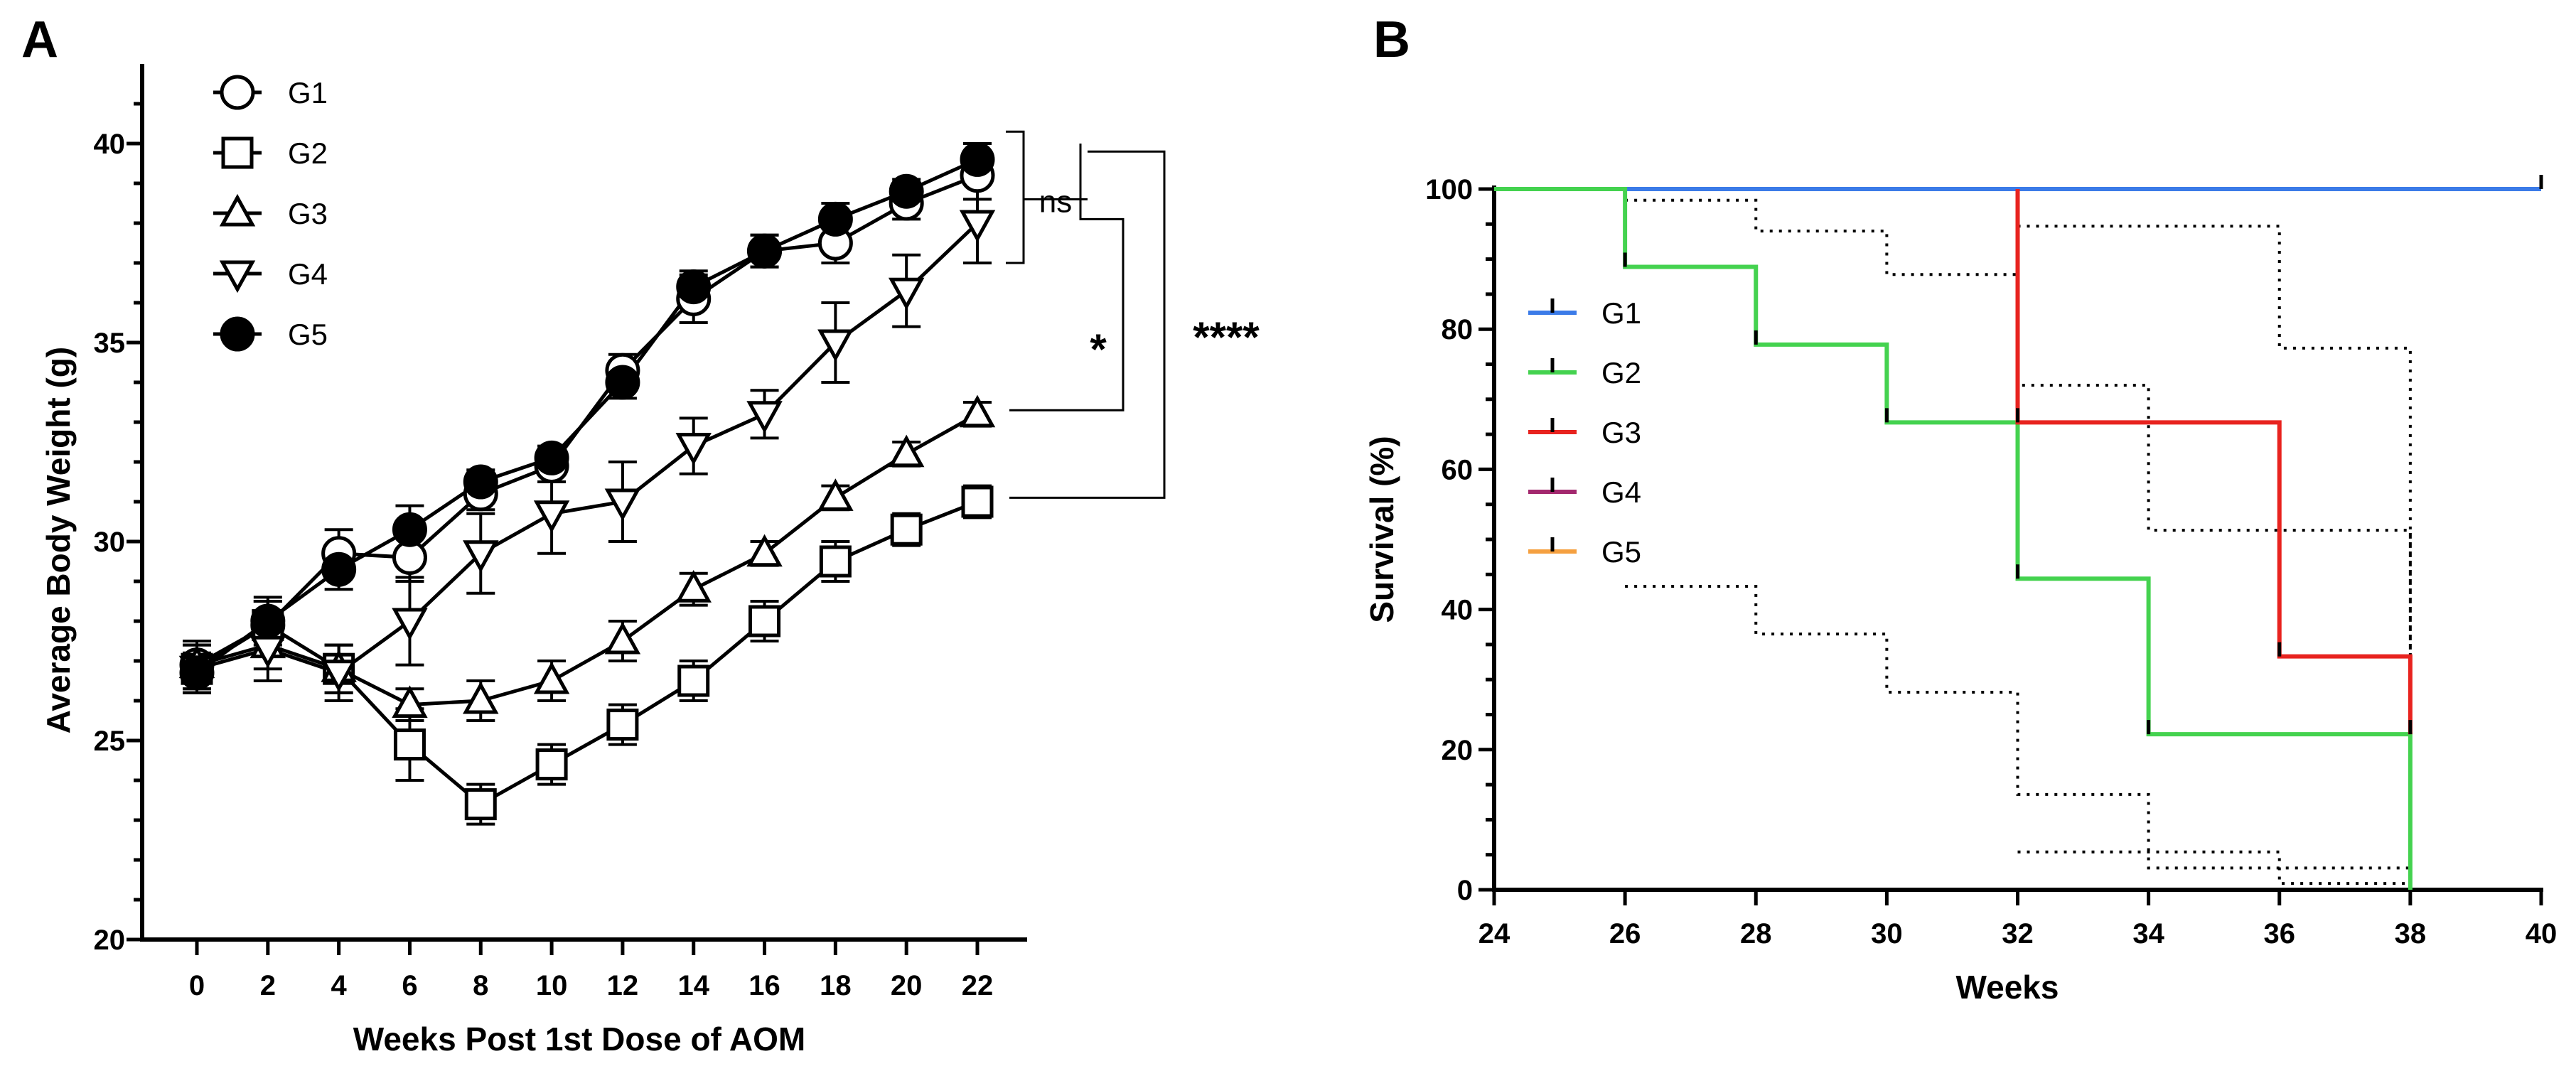  What do you see at coordinates (693, 986) in the screenshot?
I see `x-tick-label: 14` at bounding box center [693, 986].